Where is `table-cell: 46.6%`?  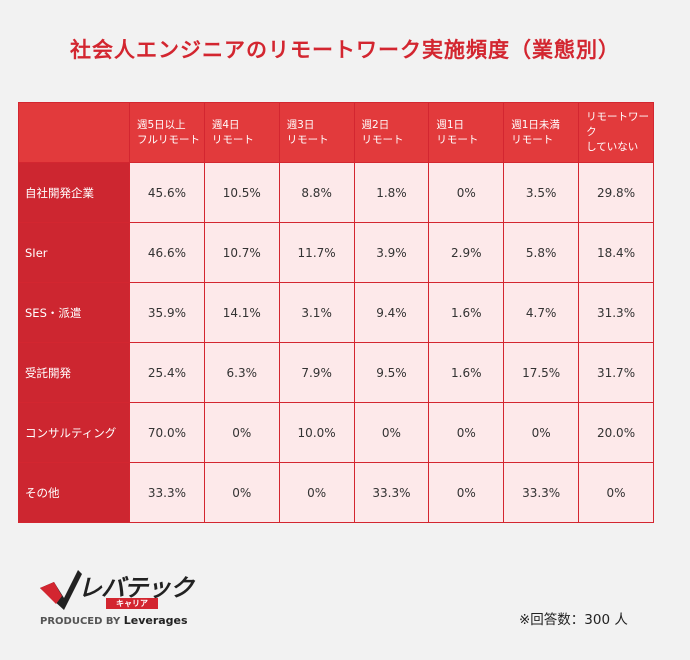 table-cell: 46.6% is located at coordinates (167, 252).